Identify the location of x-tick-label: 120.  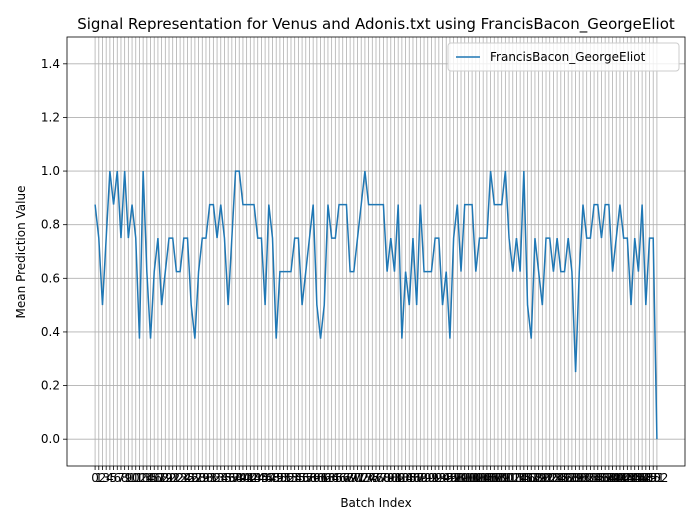
(538, 478).